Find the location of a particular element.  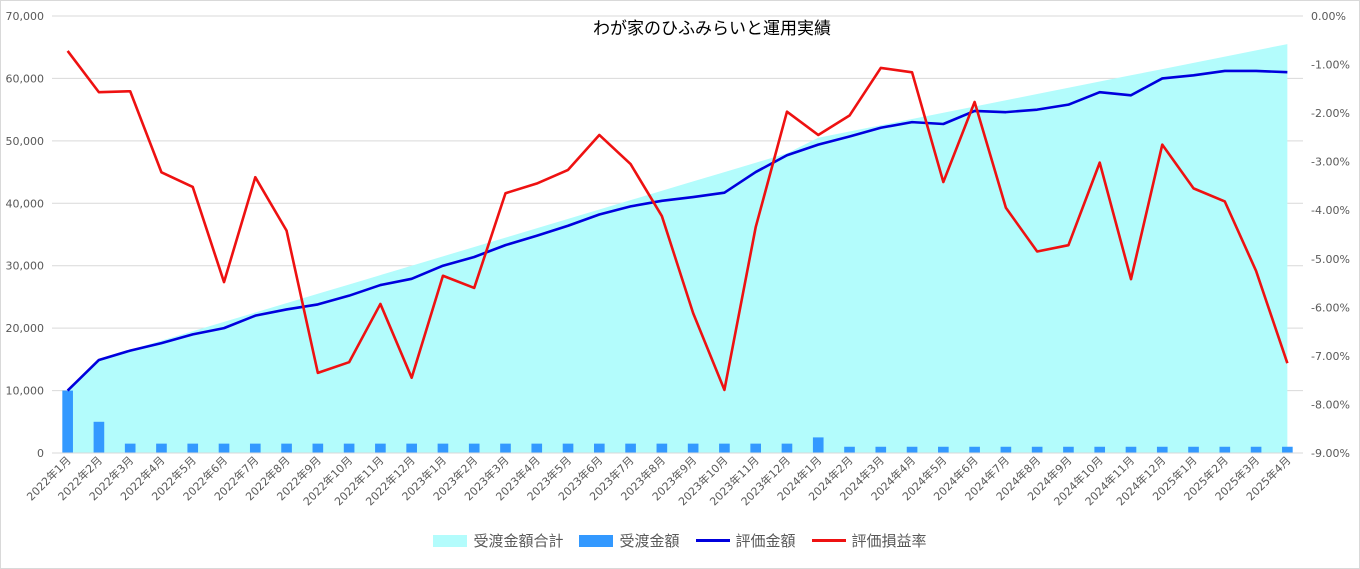

legend-item-total-deposit: 受渡金額合計 is located at coordinates (498, 540).